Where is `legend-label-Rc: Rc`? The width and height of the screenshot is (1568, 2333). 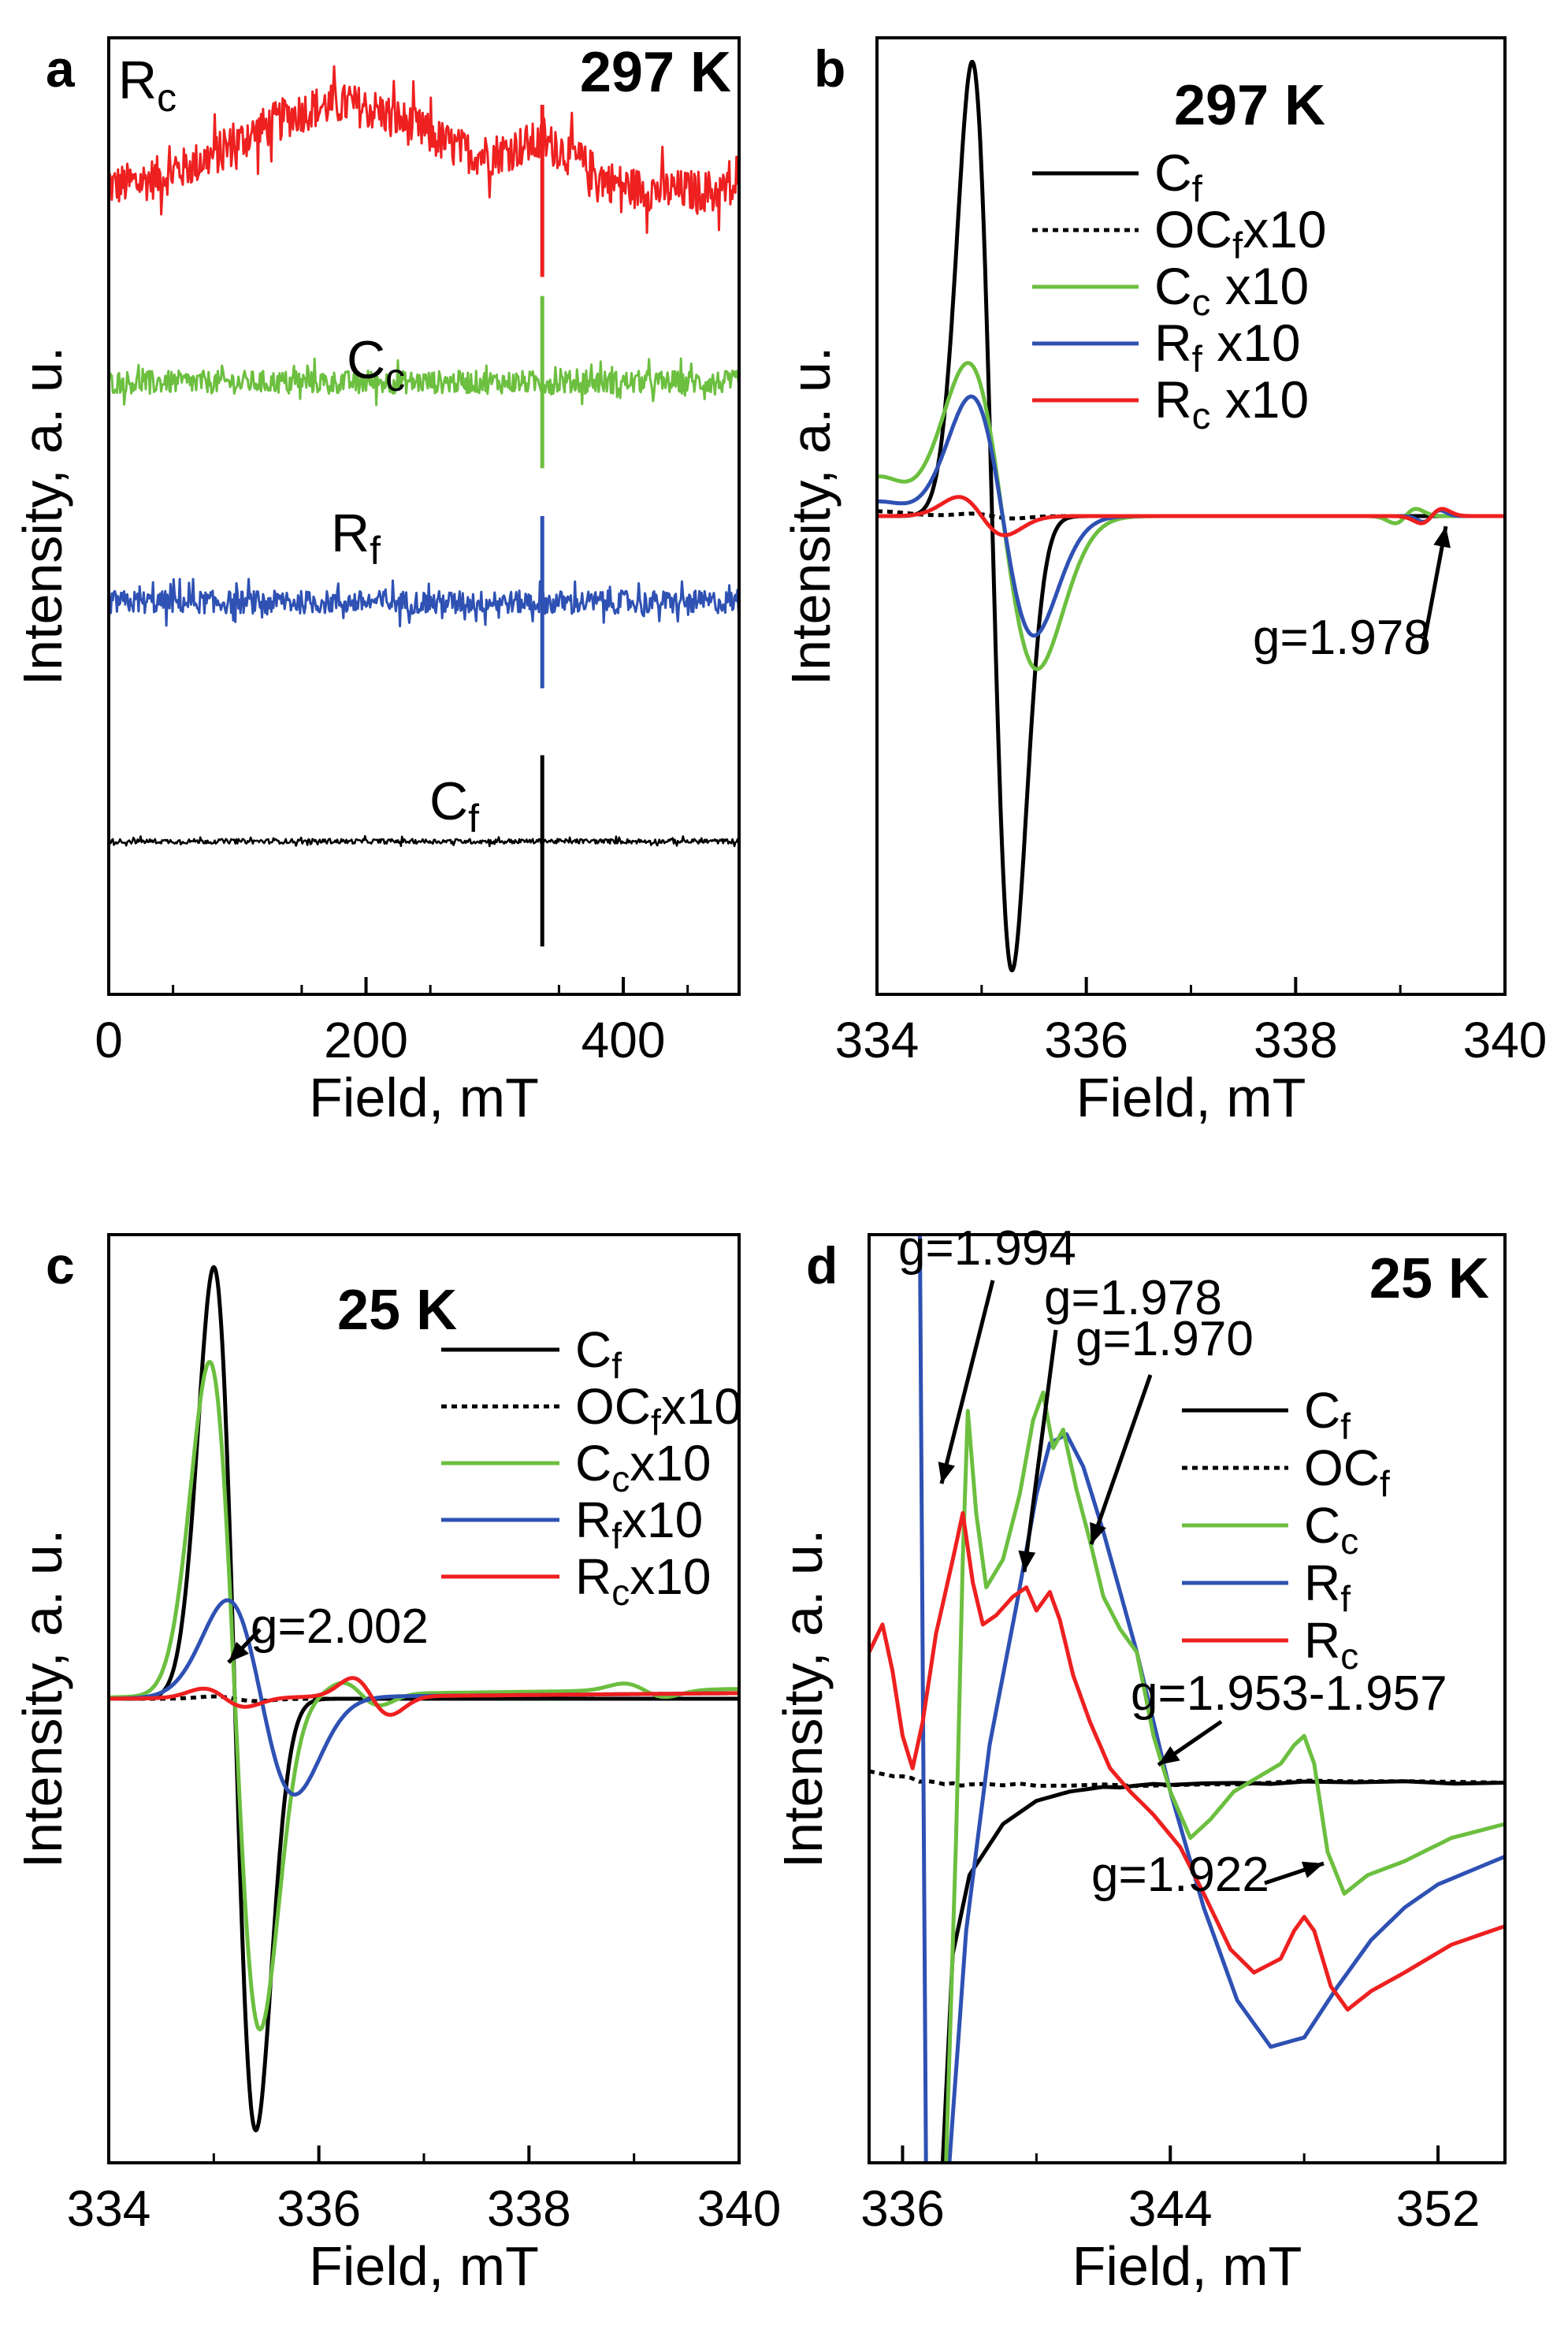
legend-label-Rc: Rc is located at coordinates (1331, 1645).